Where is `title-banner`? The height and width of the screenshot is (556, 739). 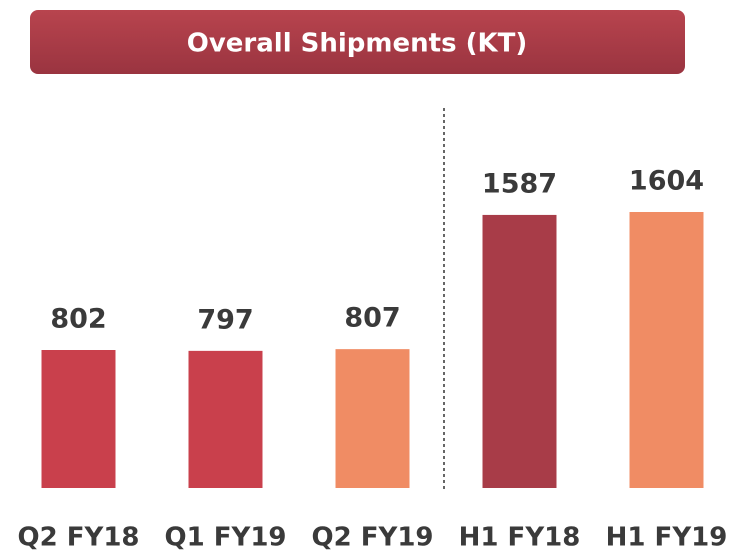 title-banner is located at coordinates (357, 42).